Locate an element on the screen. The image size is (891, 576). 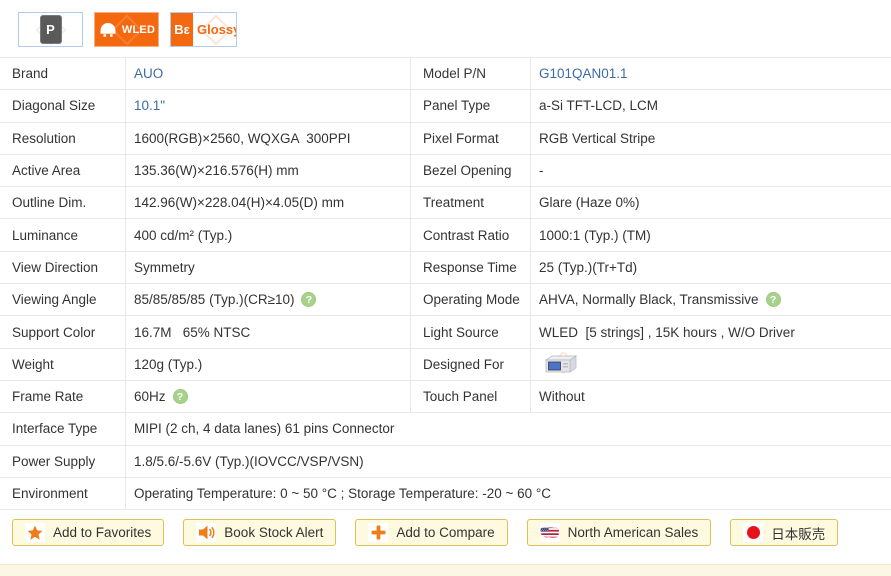
spec-label: Panel Type is located at coordinates (470, 106).